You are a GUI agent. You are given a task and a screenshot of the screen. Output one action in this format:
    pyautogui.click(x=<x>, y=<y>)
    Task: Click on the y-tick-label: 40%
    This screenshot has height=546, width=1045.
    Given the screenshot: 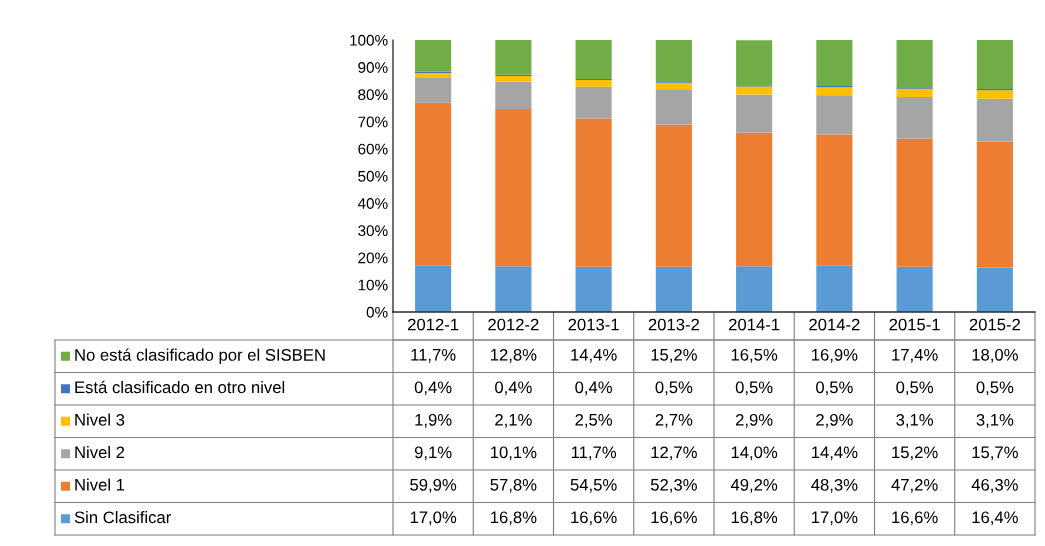 What is the action you would take?
    pyautogui.click(x=372, y=203)
    